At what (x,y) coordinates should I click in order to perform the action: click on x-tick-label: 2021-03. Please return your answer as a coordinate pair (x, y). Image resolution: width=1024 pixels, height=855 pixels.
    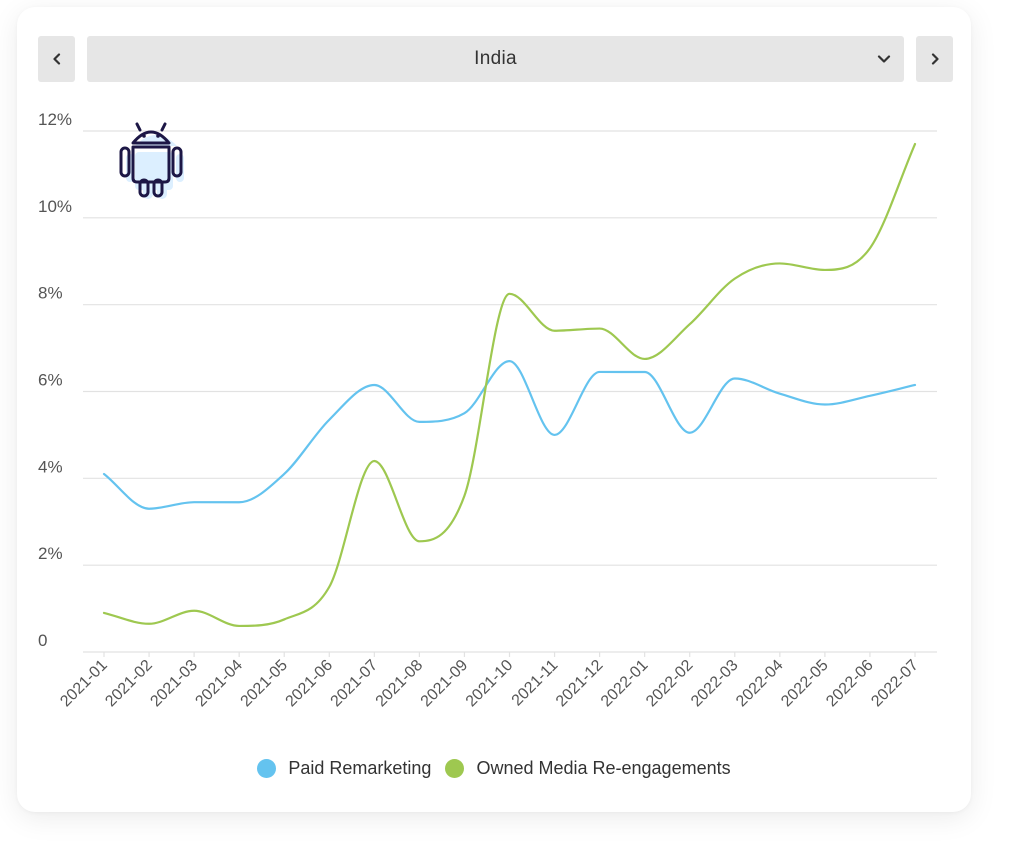
    Looking at the image, I should click on (174, 684).